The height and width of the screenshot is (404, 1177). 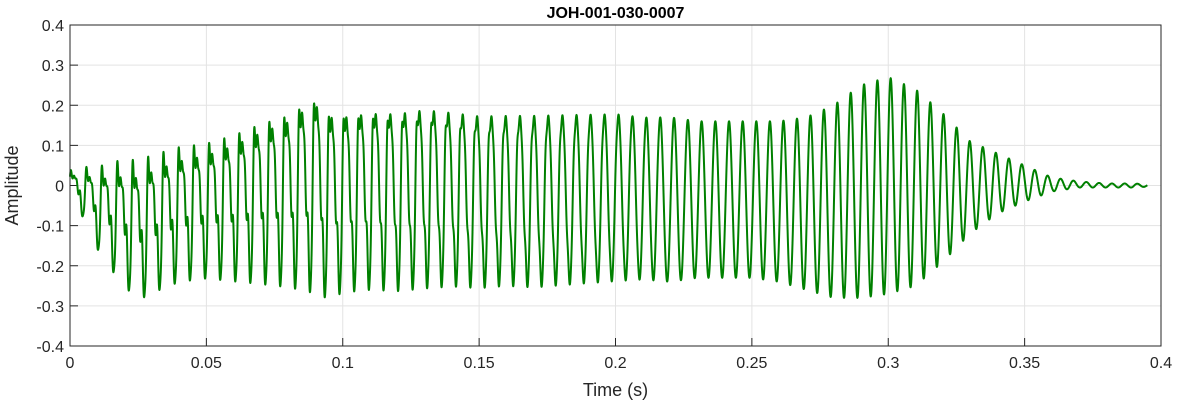 What do you see at coordinates (50, 267) in the screenshot?
I see `y-tick-label: -0.2` at bounding box center [50, 267].